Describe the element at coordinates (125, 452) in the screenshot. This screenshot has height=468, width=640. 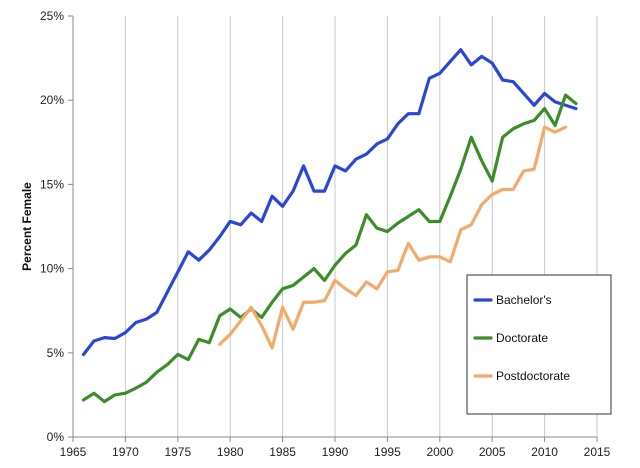
I see `x-tick-label: 1970` at that location.